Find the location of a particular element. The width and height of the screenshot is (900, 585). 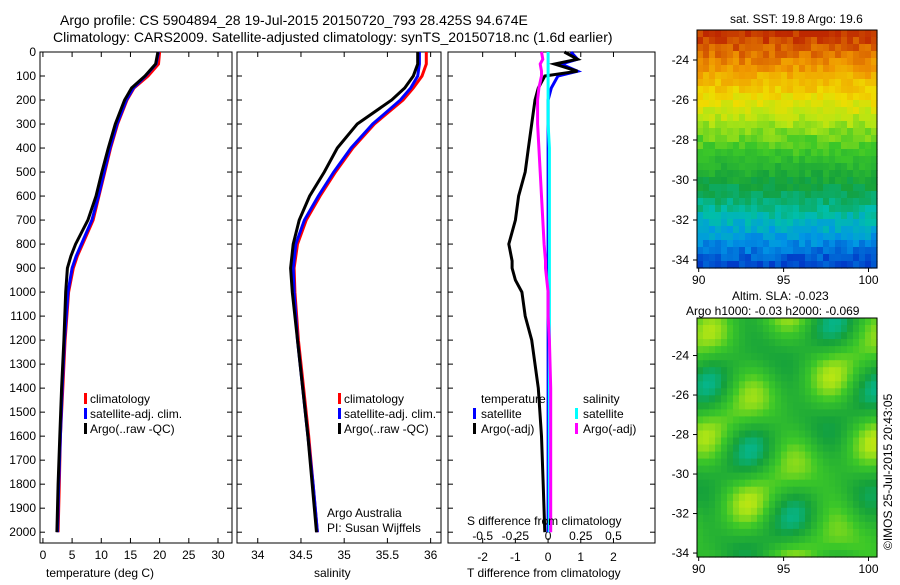

y-tick-label: -32 is located at coordinates (681, 220).